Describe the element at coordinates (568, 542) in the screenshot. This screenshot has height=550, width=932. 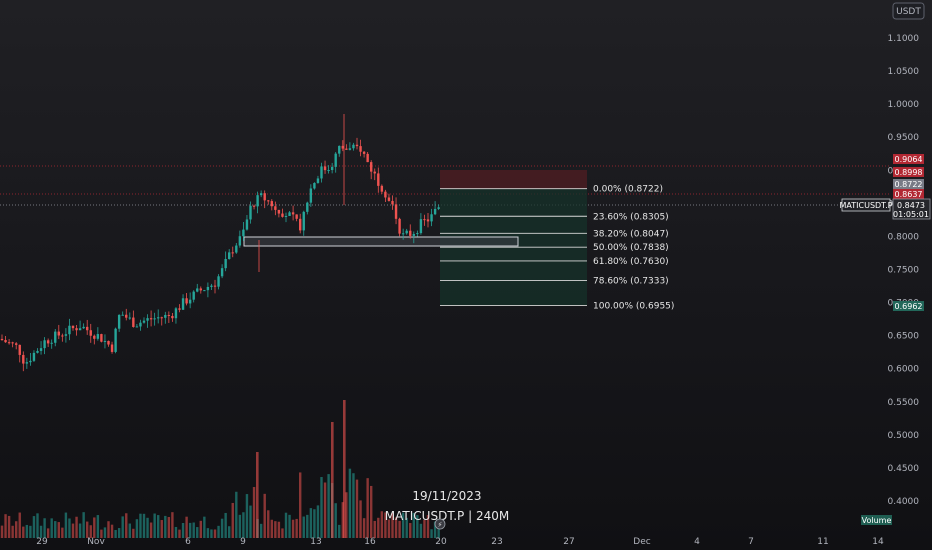
I see `time-tick: 27` at that location.